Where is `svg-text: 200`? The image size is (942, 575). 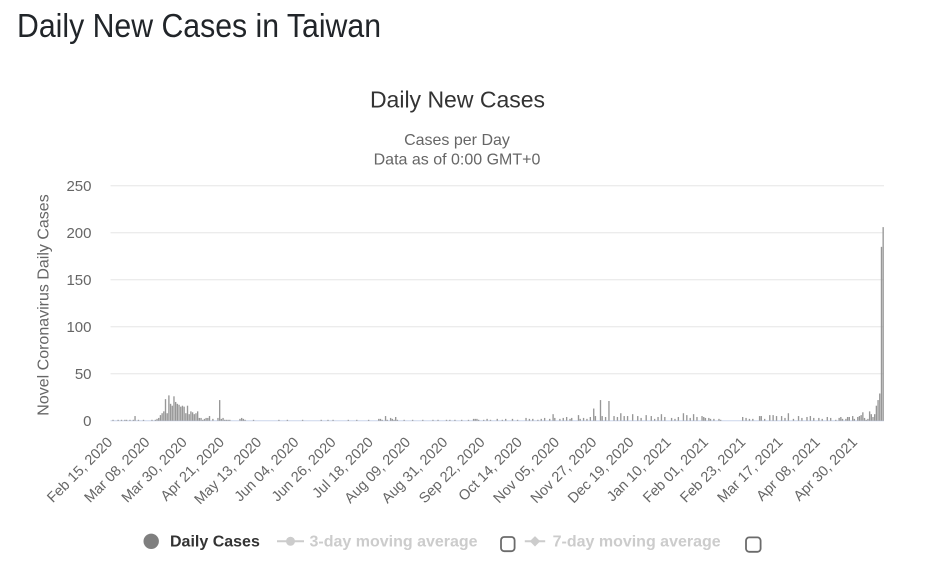 svg-text: 200 is located at coordinates (78, 233).